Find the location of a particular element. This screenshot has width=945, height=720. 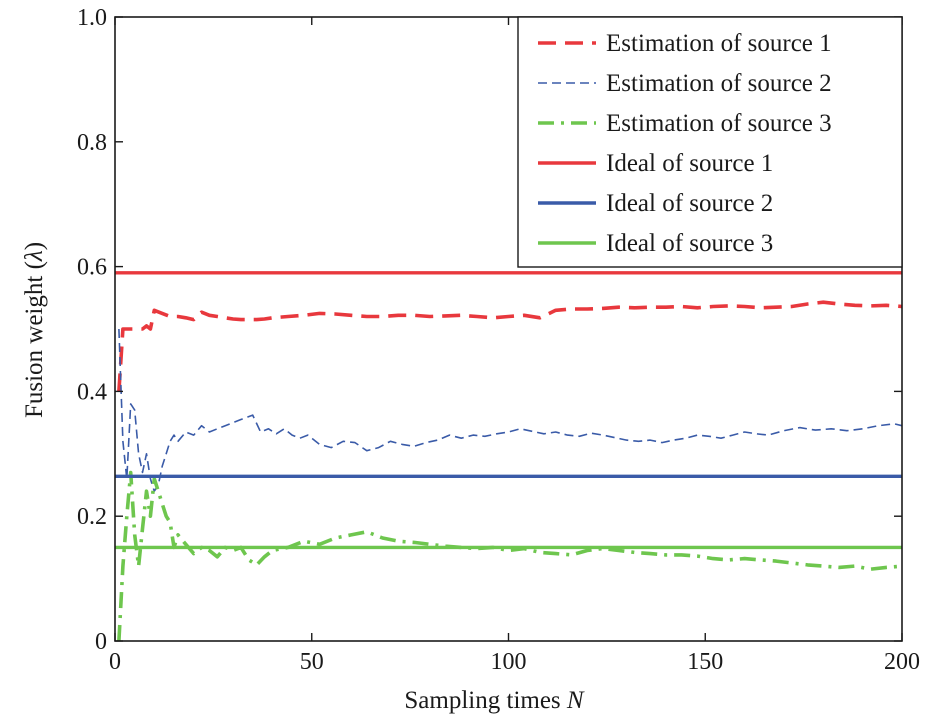

y-tick-label: 0.4 is located at coordinates (92, 392).